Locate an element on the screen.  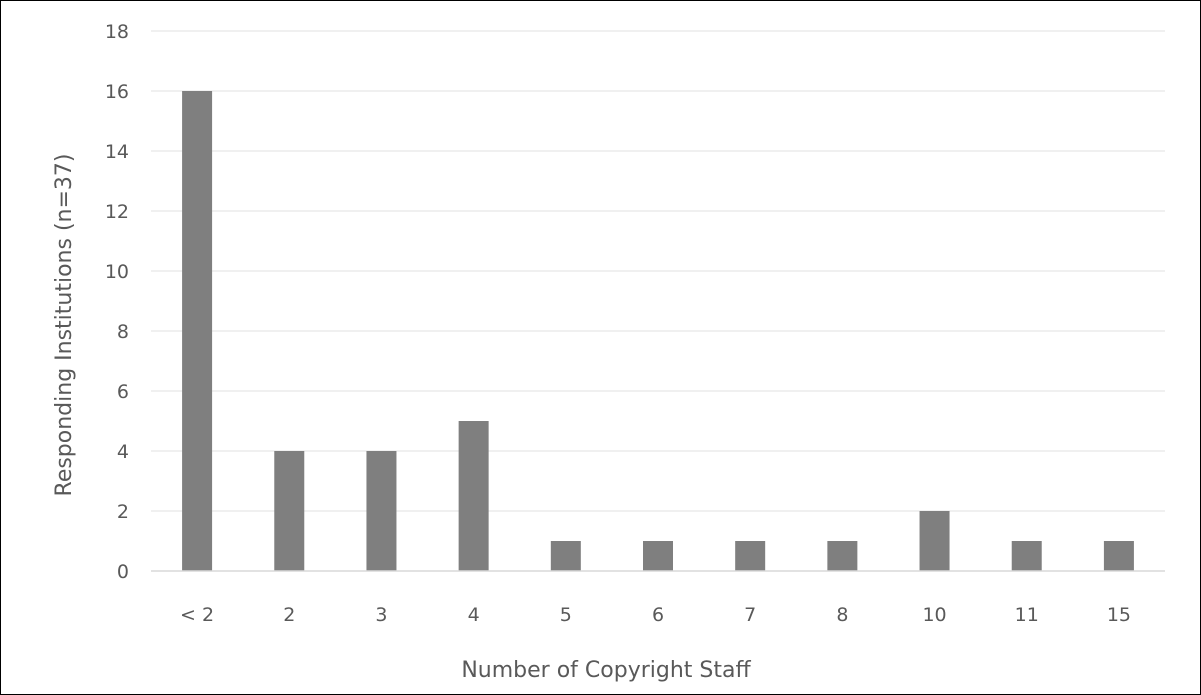
y-tick-label: 10 is located at coordinates (117, 272).